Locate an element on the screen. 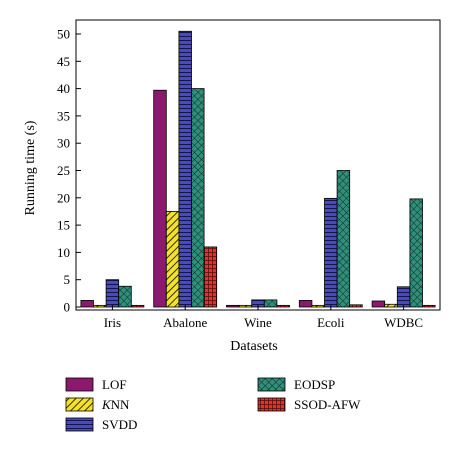 This screenshot has height=453, width=474. y-tick-label: 30 is located at coordinates (63, 143).